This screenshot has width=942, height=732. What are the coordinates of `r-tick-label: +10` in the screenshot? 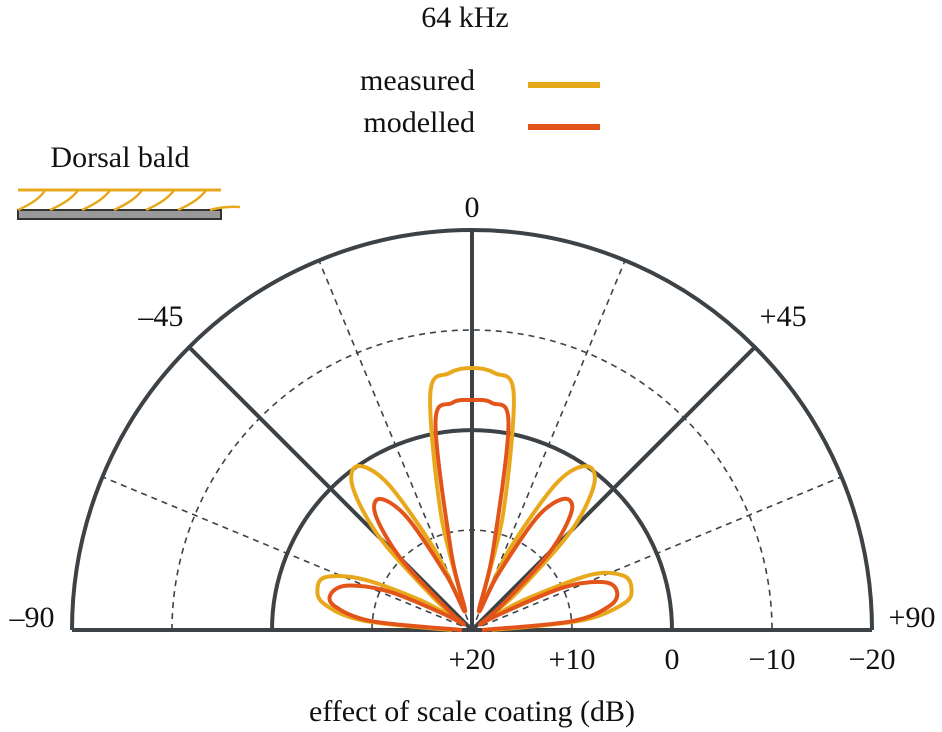 It's located at (572, 659).